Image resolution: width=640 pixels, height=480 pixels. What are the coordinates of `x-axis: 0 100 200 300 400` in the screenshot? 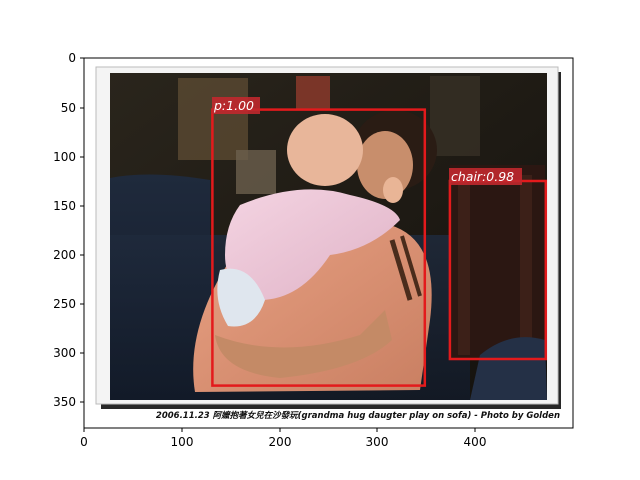 It's located at (283, 438).